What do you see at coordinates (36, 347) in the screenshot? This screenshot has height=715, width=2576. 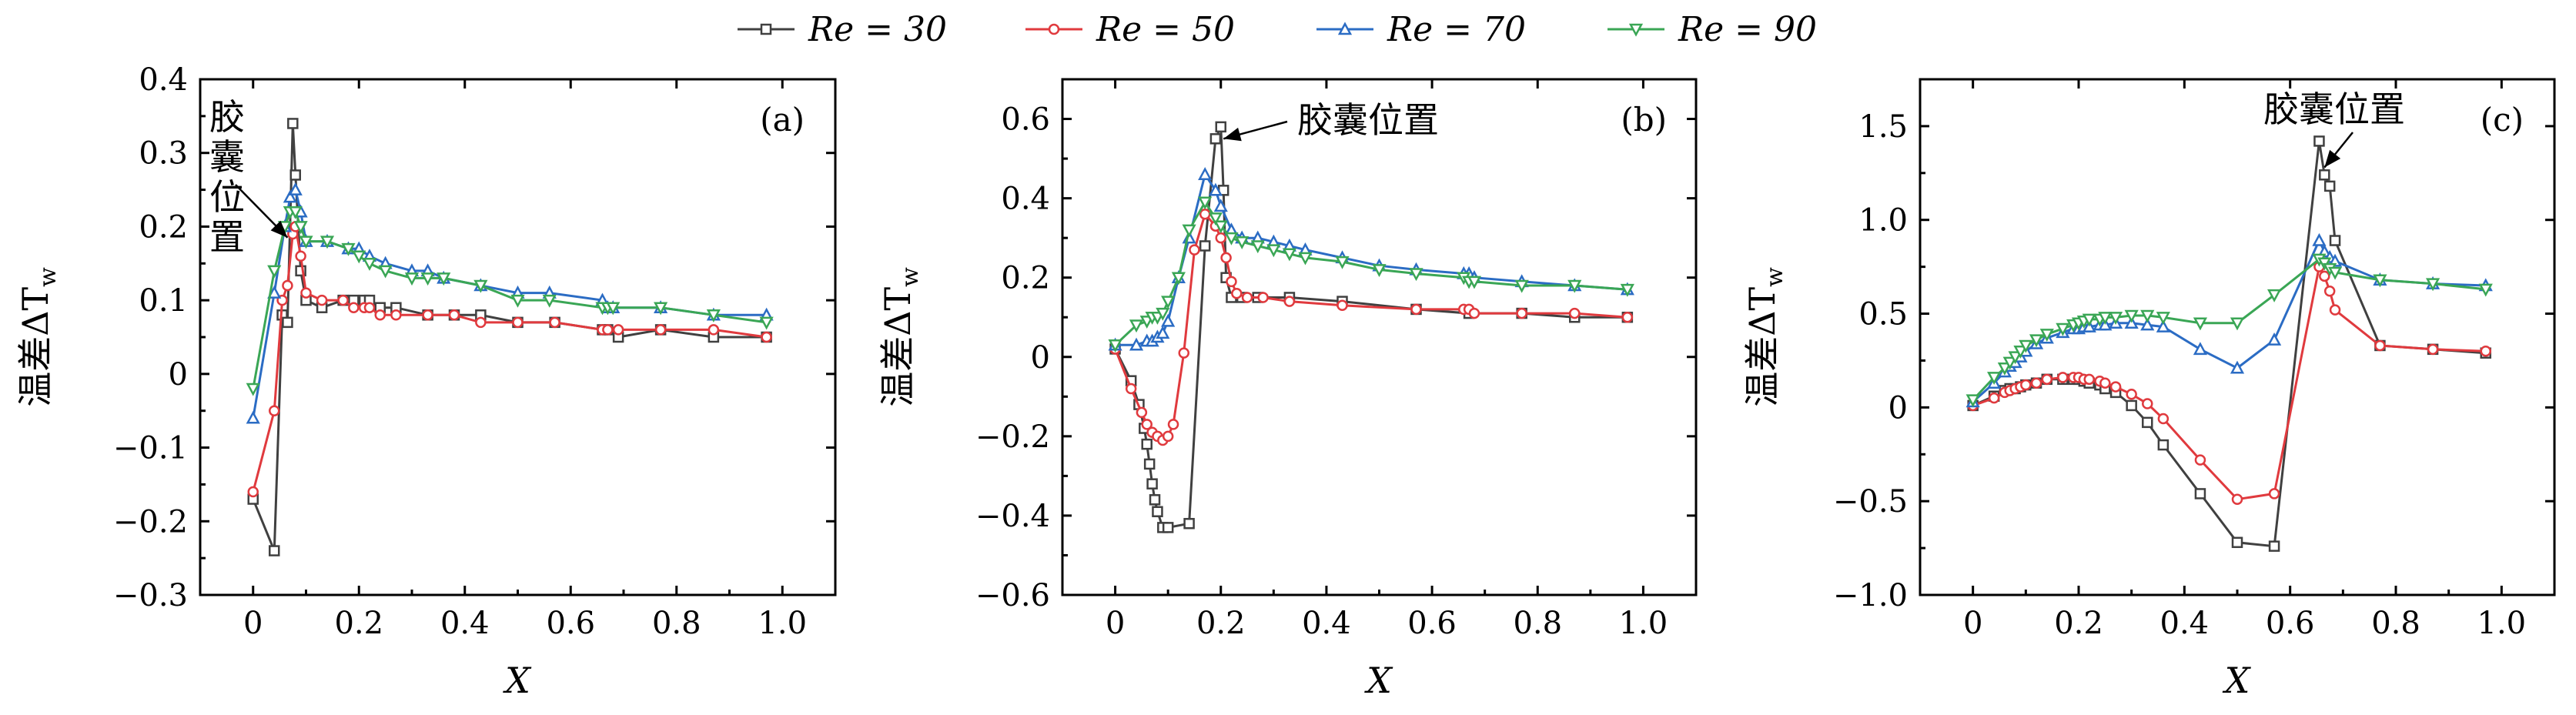 I see `y-axis-title-main: 温差ΔT` at bounding box center [36, 347].